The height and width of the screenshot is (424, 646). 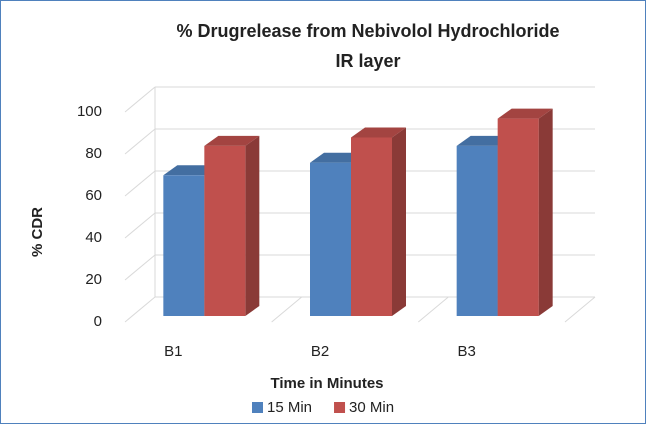 I want to click on legend-label: 15 Min, so click(x=289, y=407).